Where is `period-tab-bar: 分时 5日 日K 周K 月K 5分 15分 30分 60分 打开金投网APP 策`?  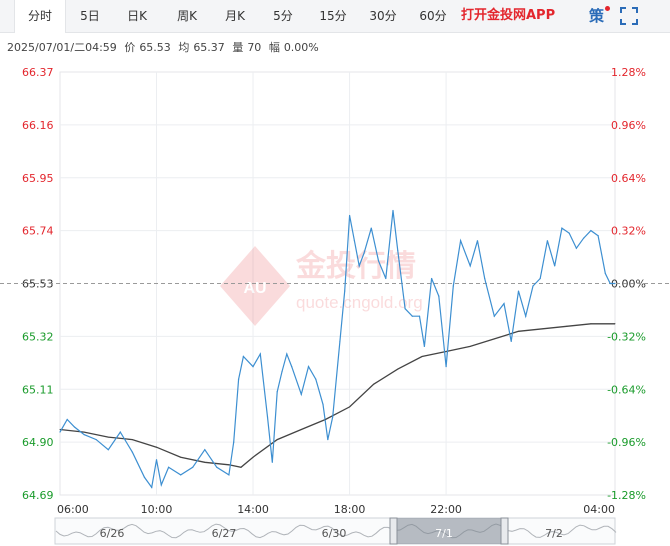 period-tab-bar: 分时 5日 日K 周K 月K 5分 15分 30分 60分 打开金投网APP 策 is located at coordinates (335, 16).